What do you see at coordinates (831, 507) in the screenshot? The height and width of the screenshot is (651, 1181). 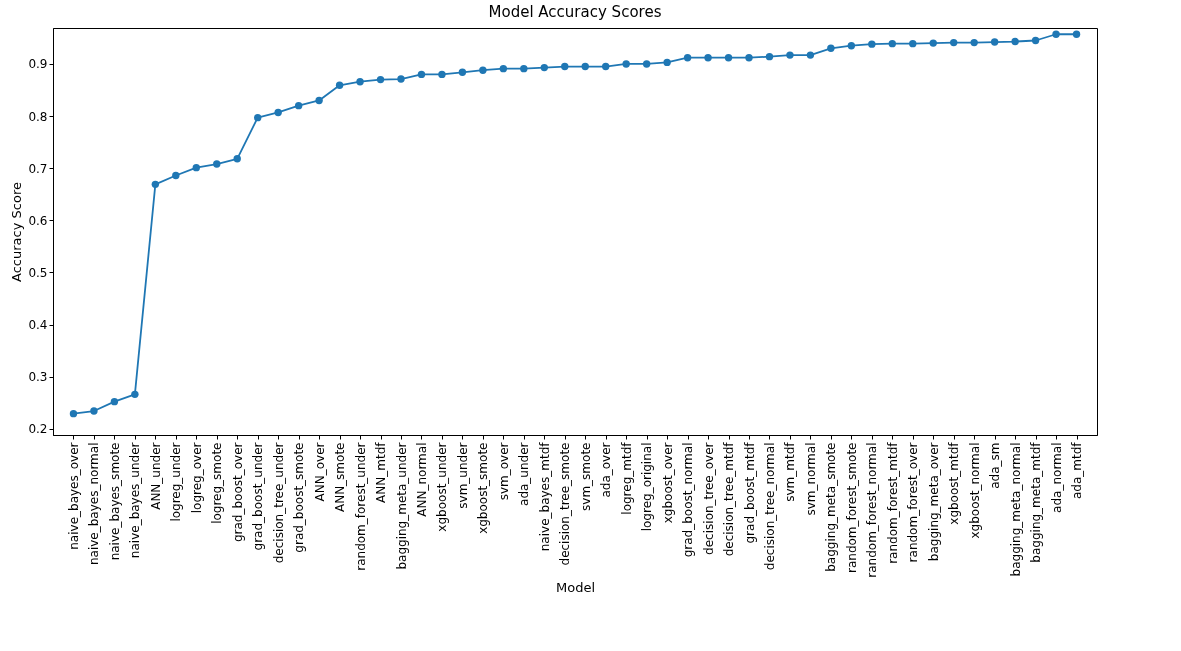 I see `x-tick-label: bagging_meta_smote` at bounding box center [831, 507].